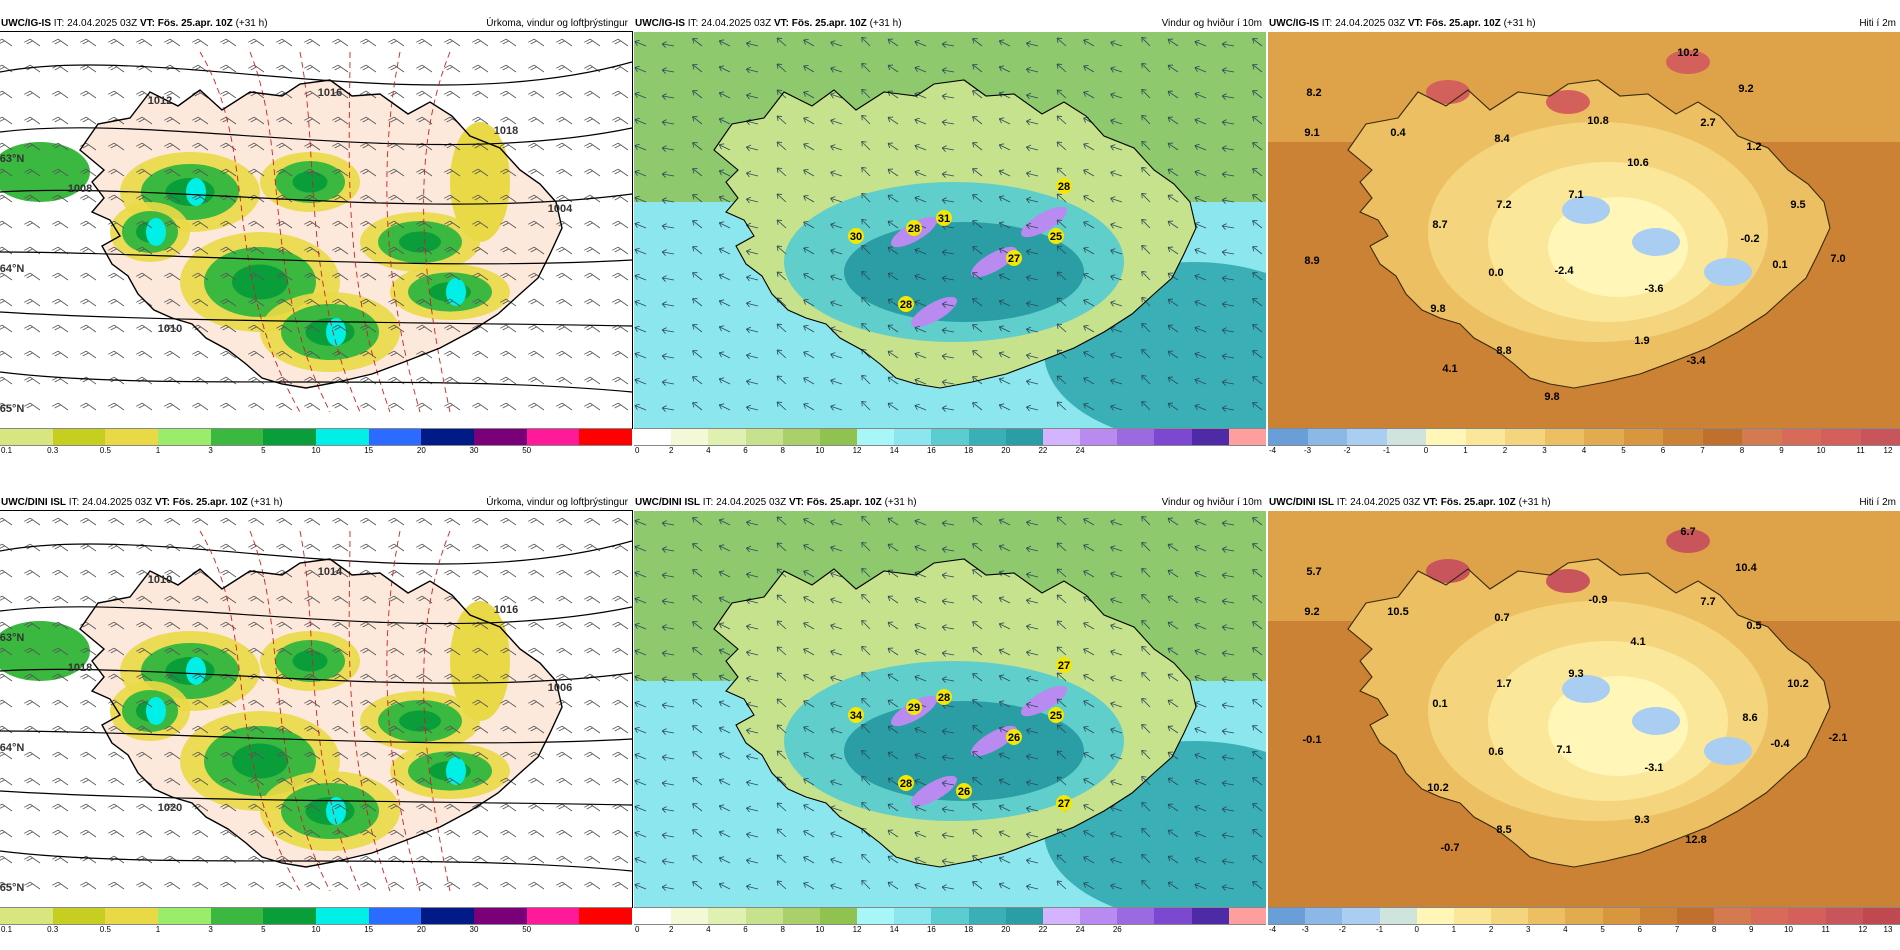 The height and width of the screenshot is (950, 1900). I want to click on map-value-label: 10.4, so click(1746, 568).